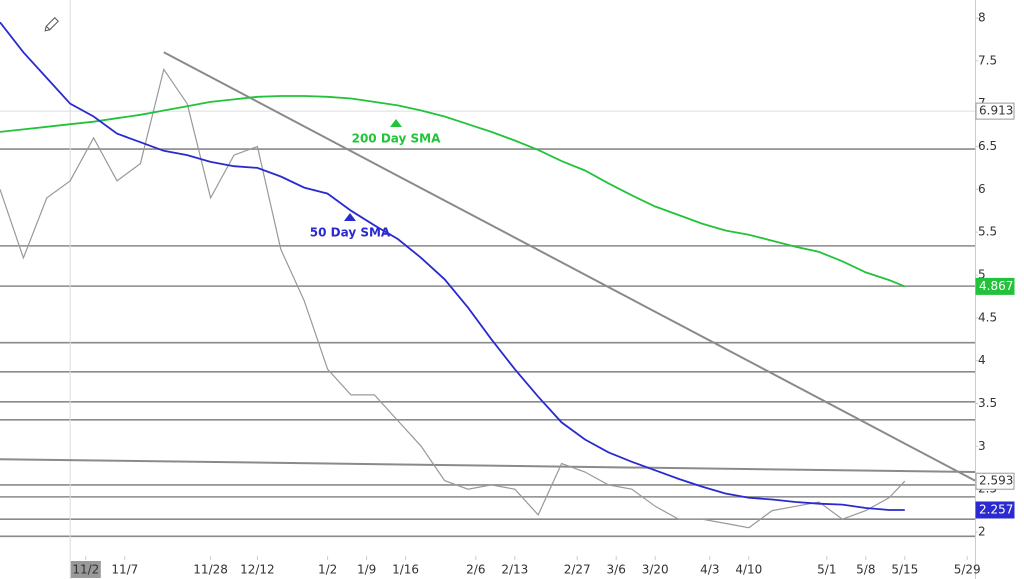  I want to click on x-tick-label: 5/8, so click(865, 570).